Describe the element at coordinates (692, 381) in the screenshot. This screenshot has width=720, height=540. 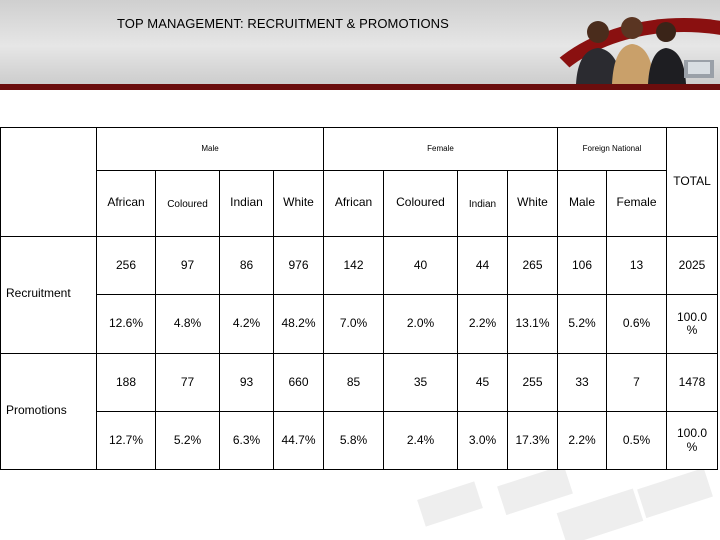
I see `count-cell: 1478` at that location.